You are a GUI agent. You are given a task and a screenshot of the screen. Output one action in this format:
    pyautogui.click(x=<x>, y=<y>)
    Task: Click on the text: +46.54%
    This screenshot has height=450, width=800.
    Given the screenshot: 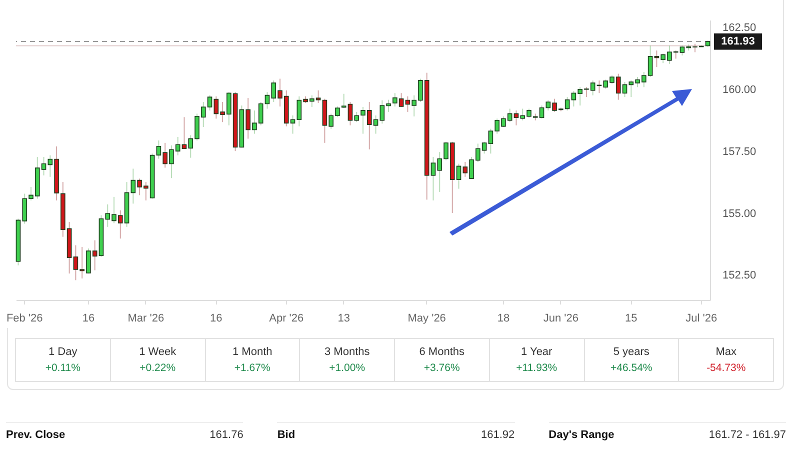 What is the action you would take?
    pyautogui.click(x=632, y=368)
    